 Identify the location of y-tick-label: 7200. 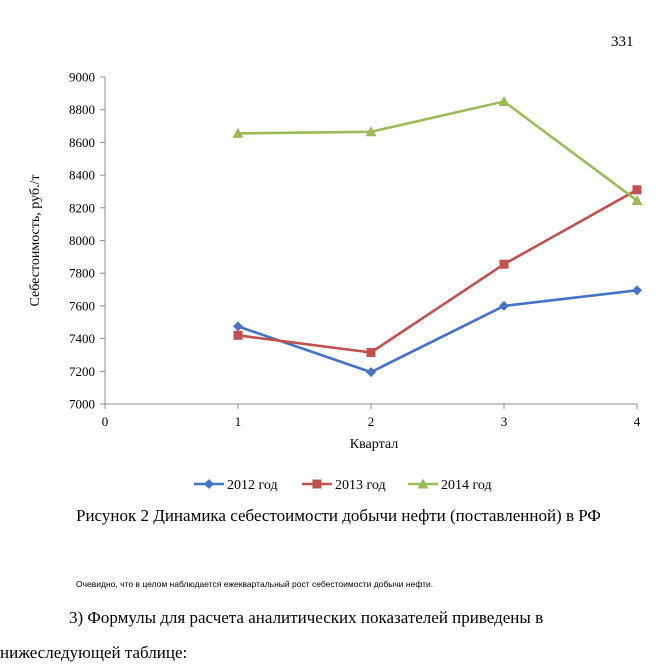
(82, 371).